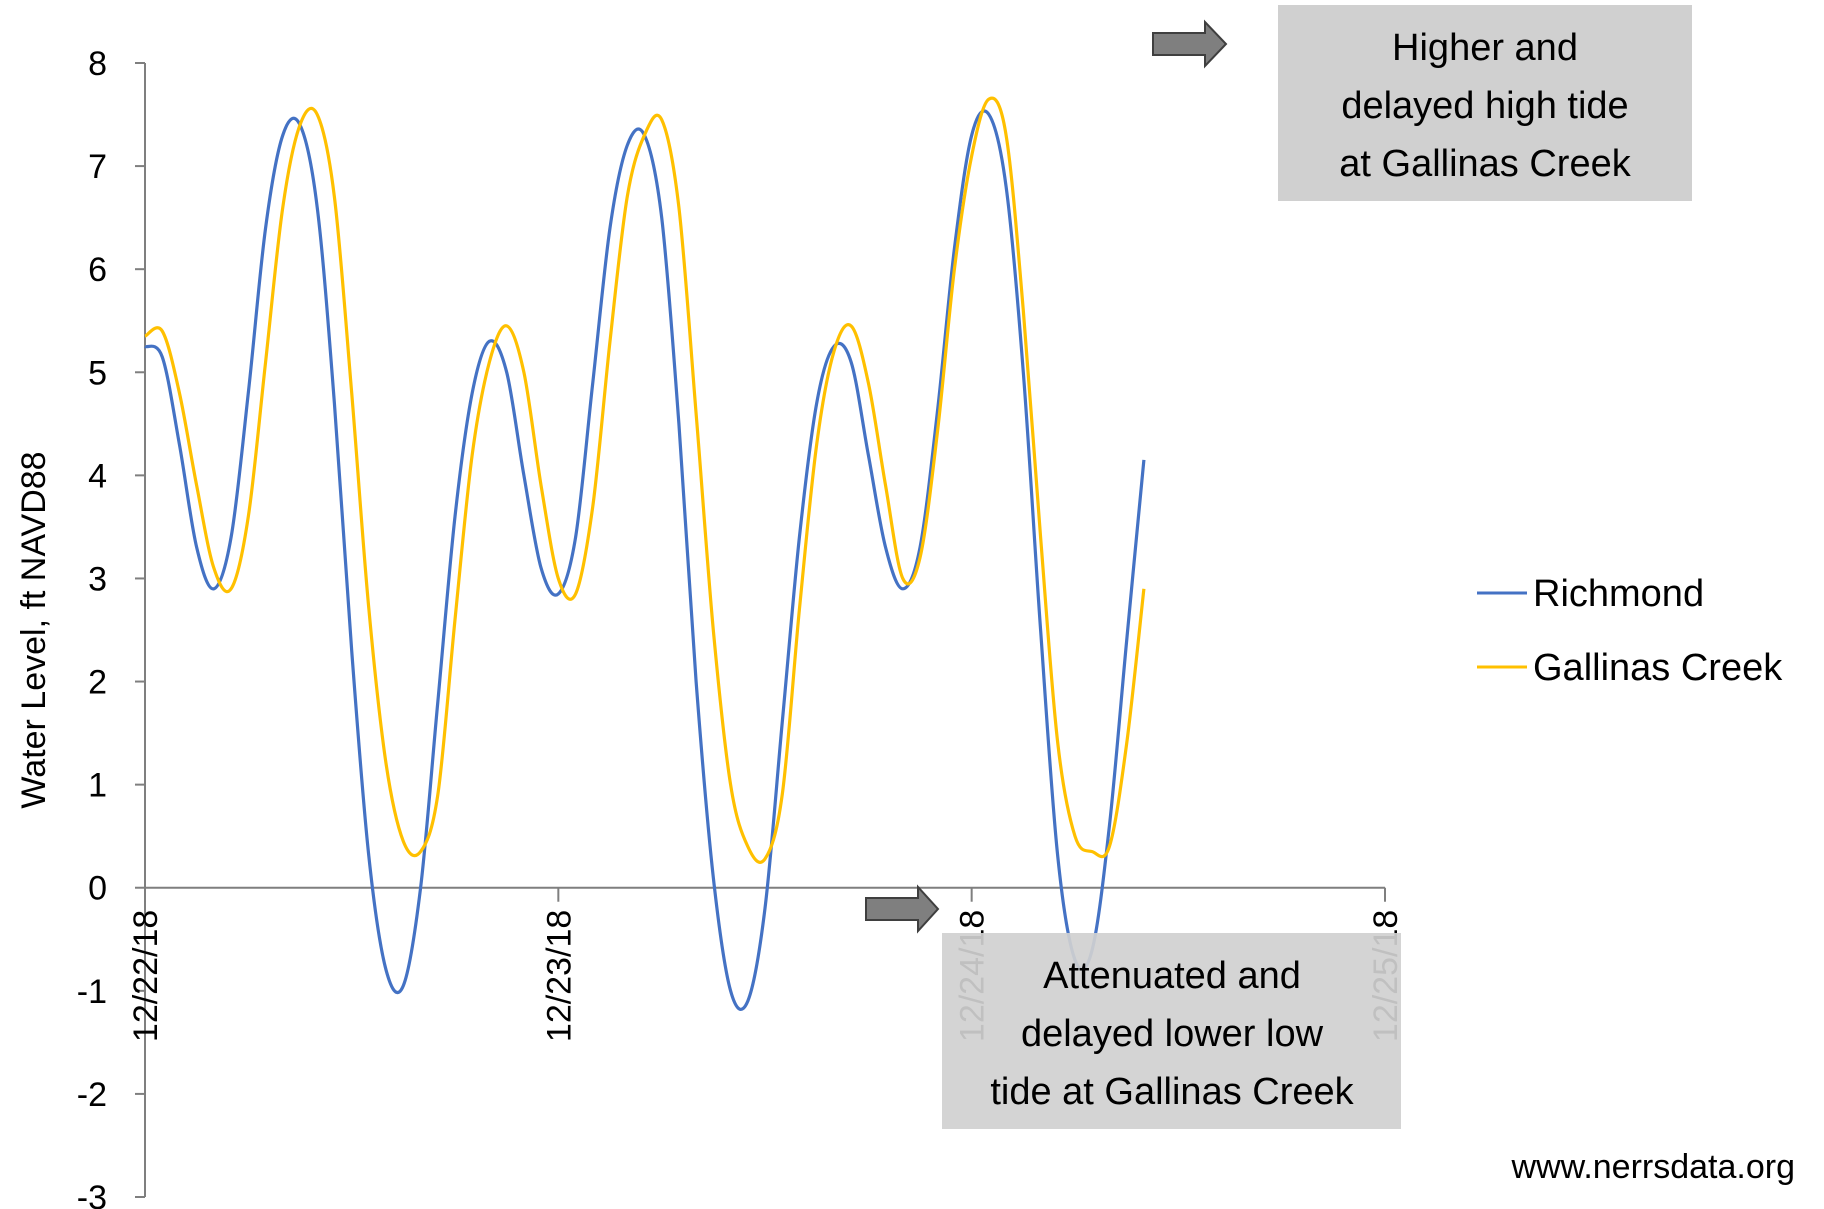 The width and height of the screenshot is (1824, 1209). I want to click on low-tide-annotation-line-1: Attenuated and, so click(1172, 976).